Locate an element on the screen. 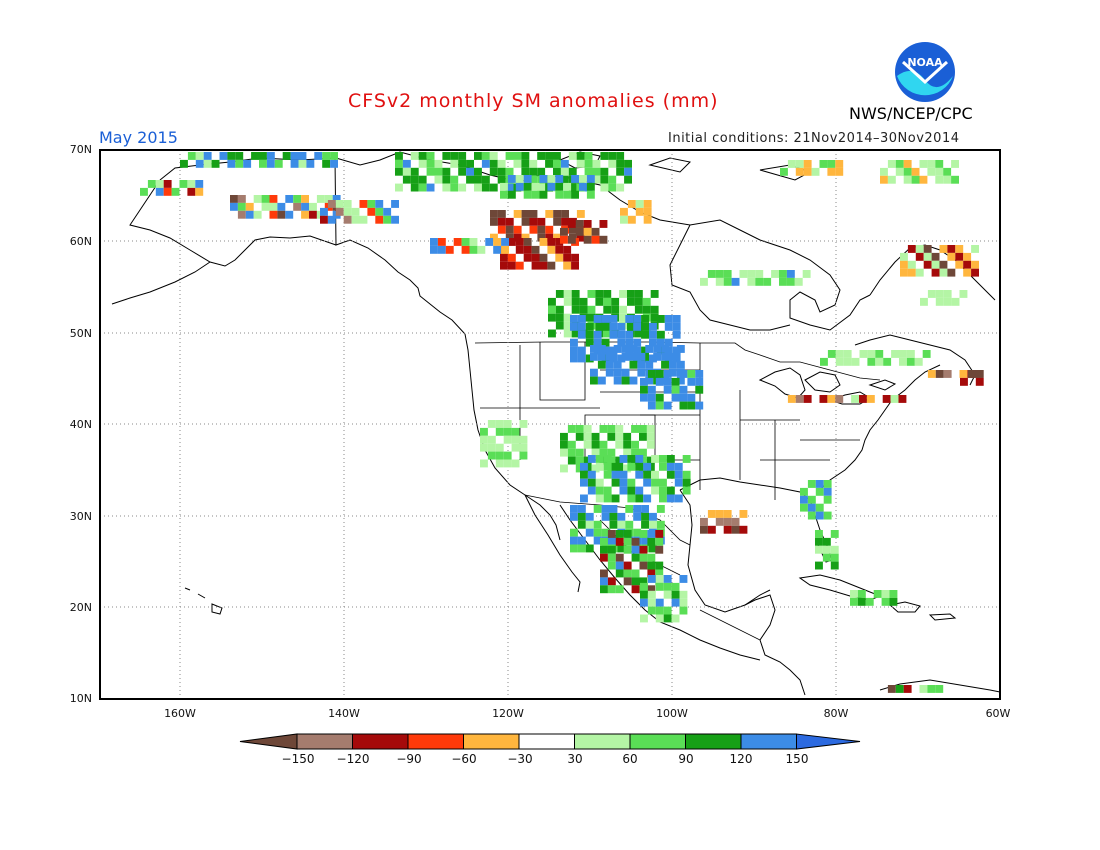 The image size is (1100, 850). noaa-logo: NOAA is located at coordinates (925, 72).